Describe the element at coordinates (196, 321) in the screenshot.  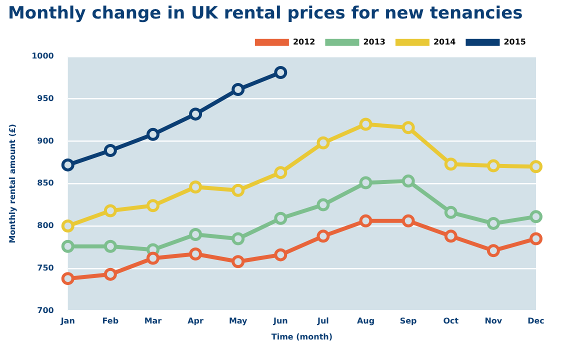
I see `x-tick-label: Apr` at that location.